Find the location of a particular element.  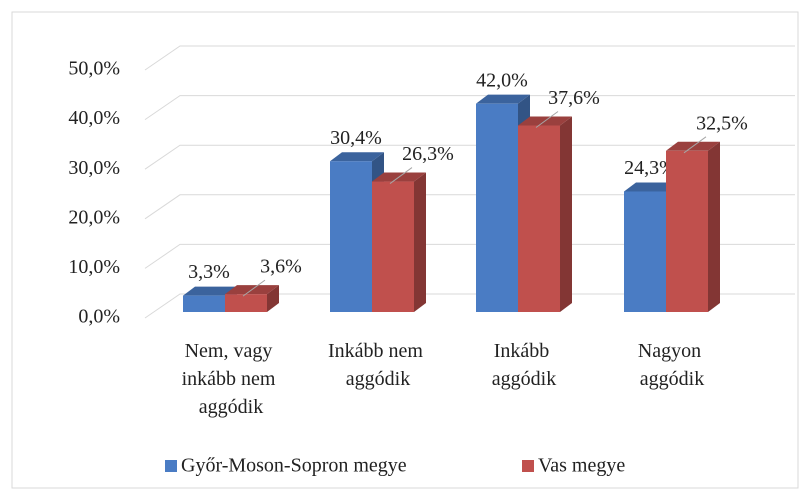

data-label: 26,3% is located at coordinates (428, 154).